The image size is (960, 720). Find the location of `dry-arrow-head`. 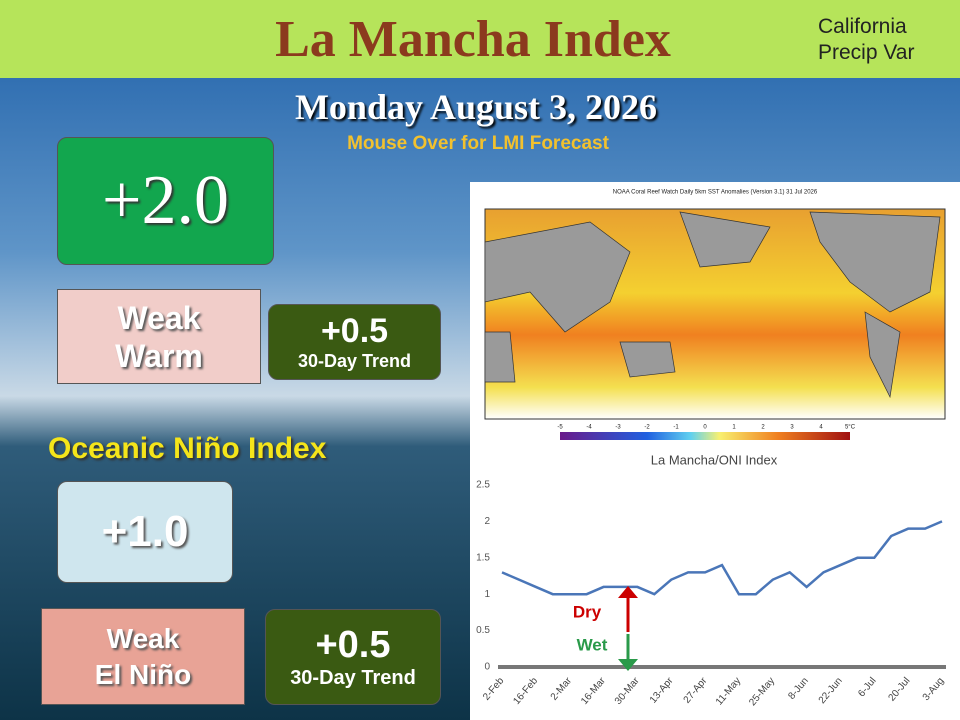

dry-arrow-head is located at coordinates (628, 592).